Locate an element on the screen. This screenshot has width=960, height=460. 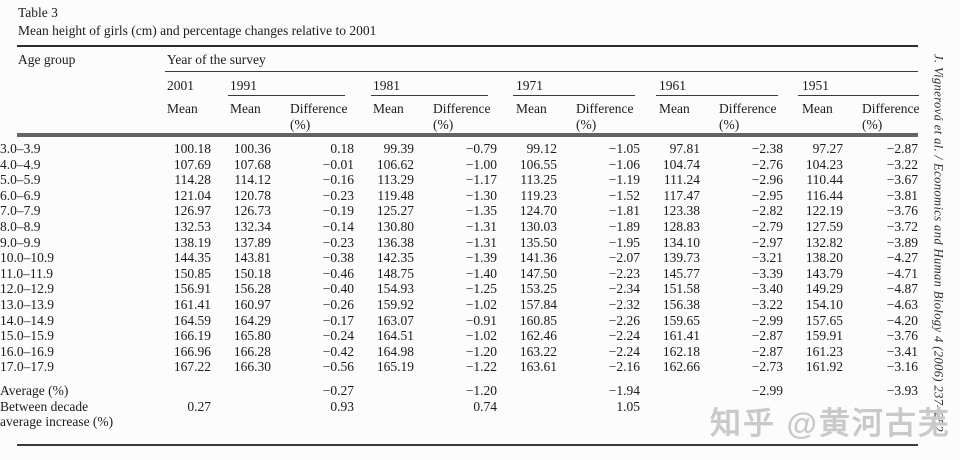
mean-1971-cell: 163.22 is located at coordinates (538, 351).